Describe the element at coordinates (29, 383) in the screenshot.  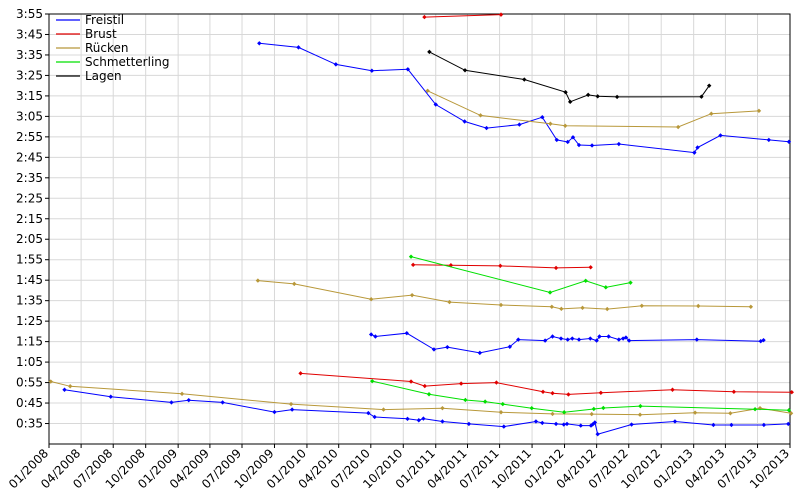
I see `y-tick-label: 0:55` at that location.